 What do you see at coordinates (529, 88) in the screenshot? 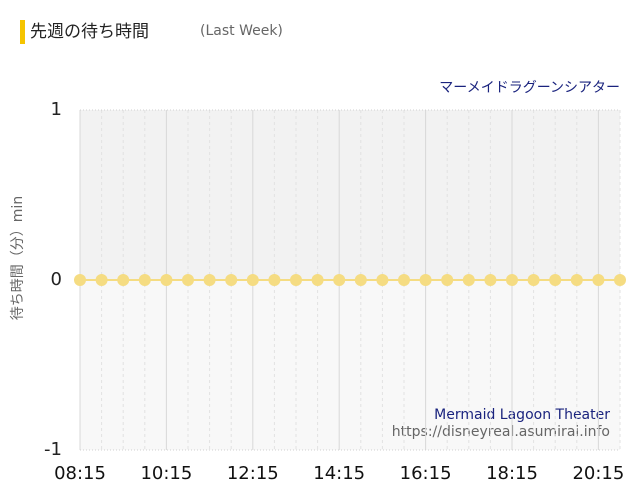
I see `ride-name: マーメイドラグーンシアター` at bounding box center [529, 88].